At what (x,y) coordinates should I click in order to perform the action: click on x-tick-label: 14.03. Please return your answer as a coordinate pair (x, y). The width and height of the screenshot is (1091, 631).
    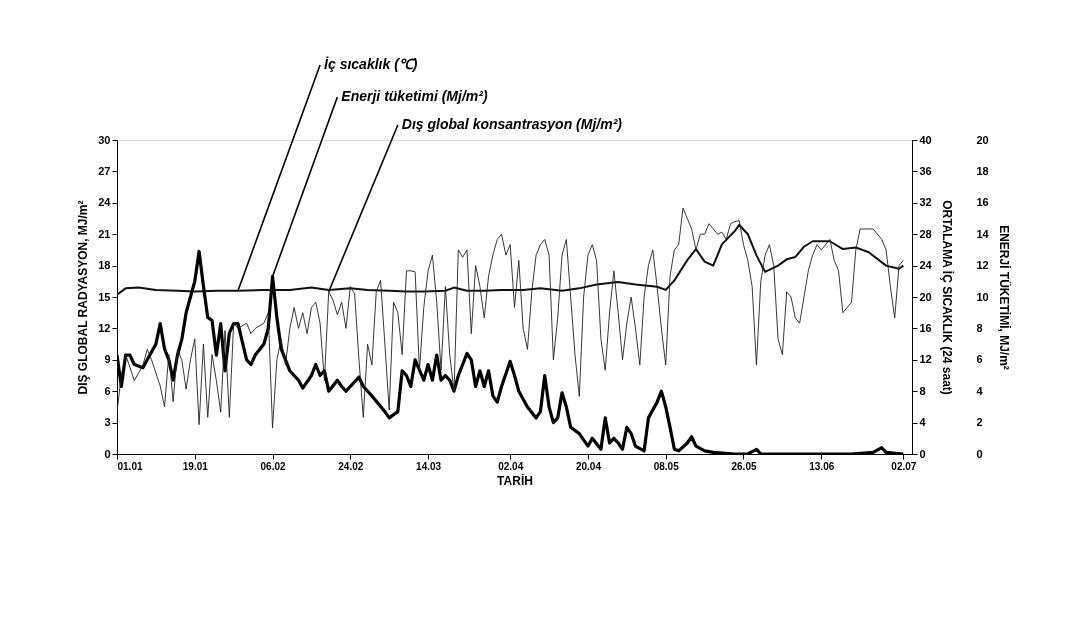
    Looking at the image, I should click on (429, 466).